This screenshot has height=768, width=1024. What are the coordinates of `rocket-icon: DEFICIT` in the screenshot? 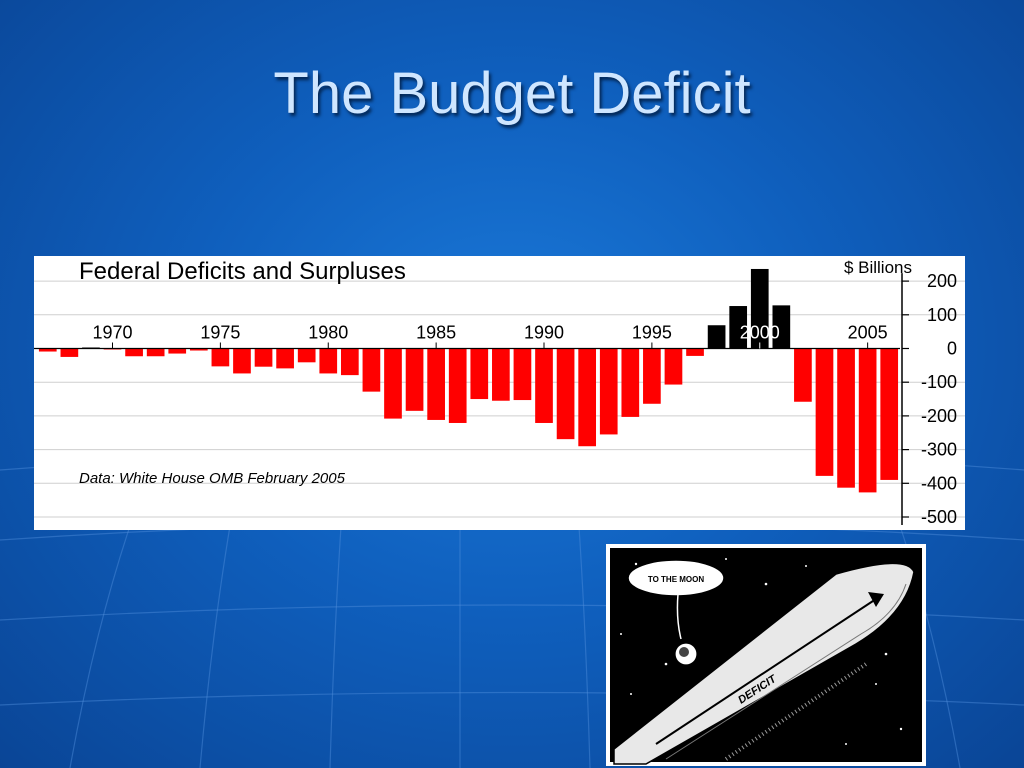 It's located at (764, 663).